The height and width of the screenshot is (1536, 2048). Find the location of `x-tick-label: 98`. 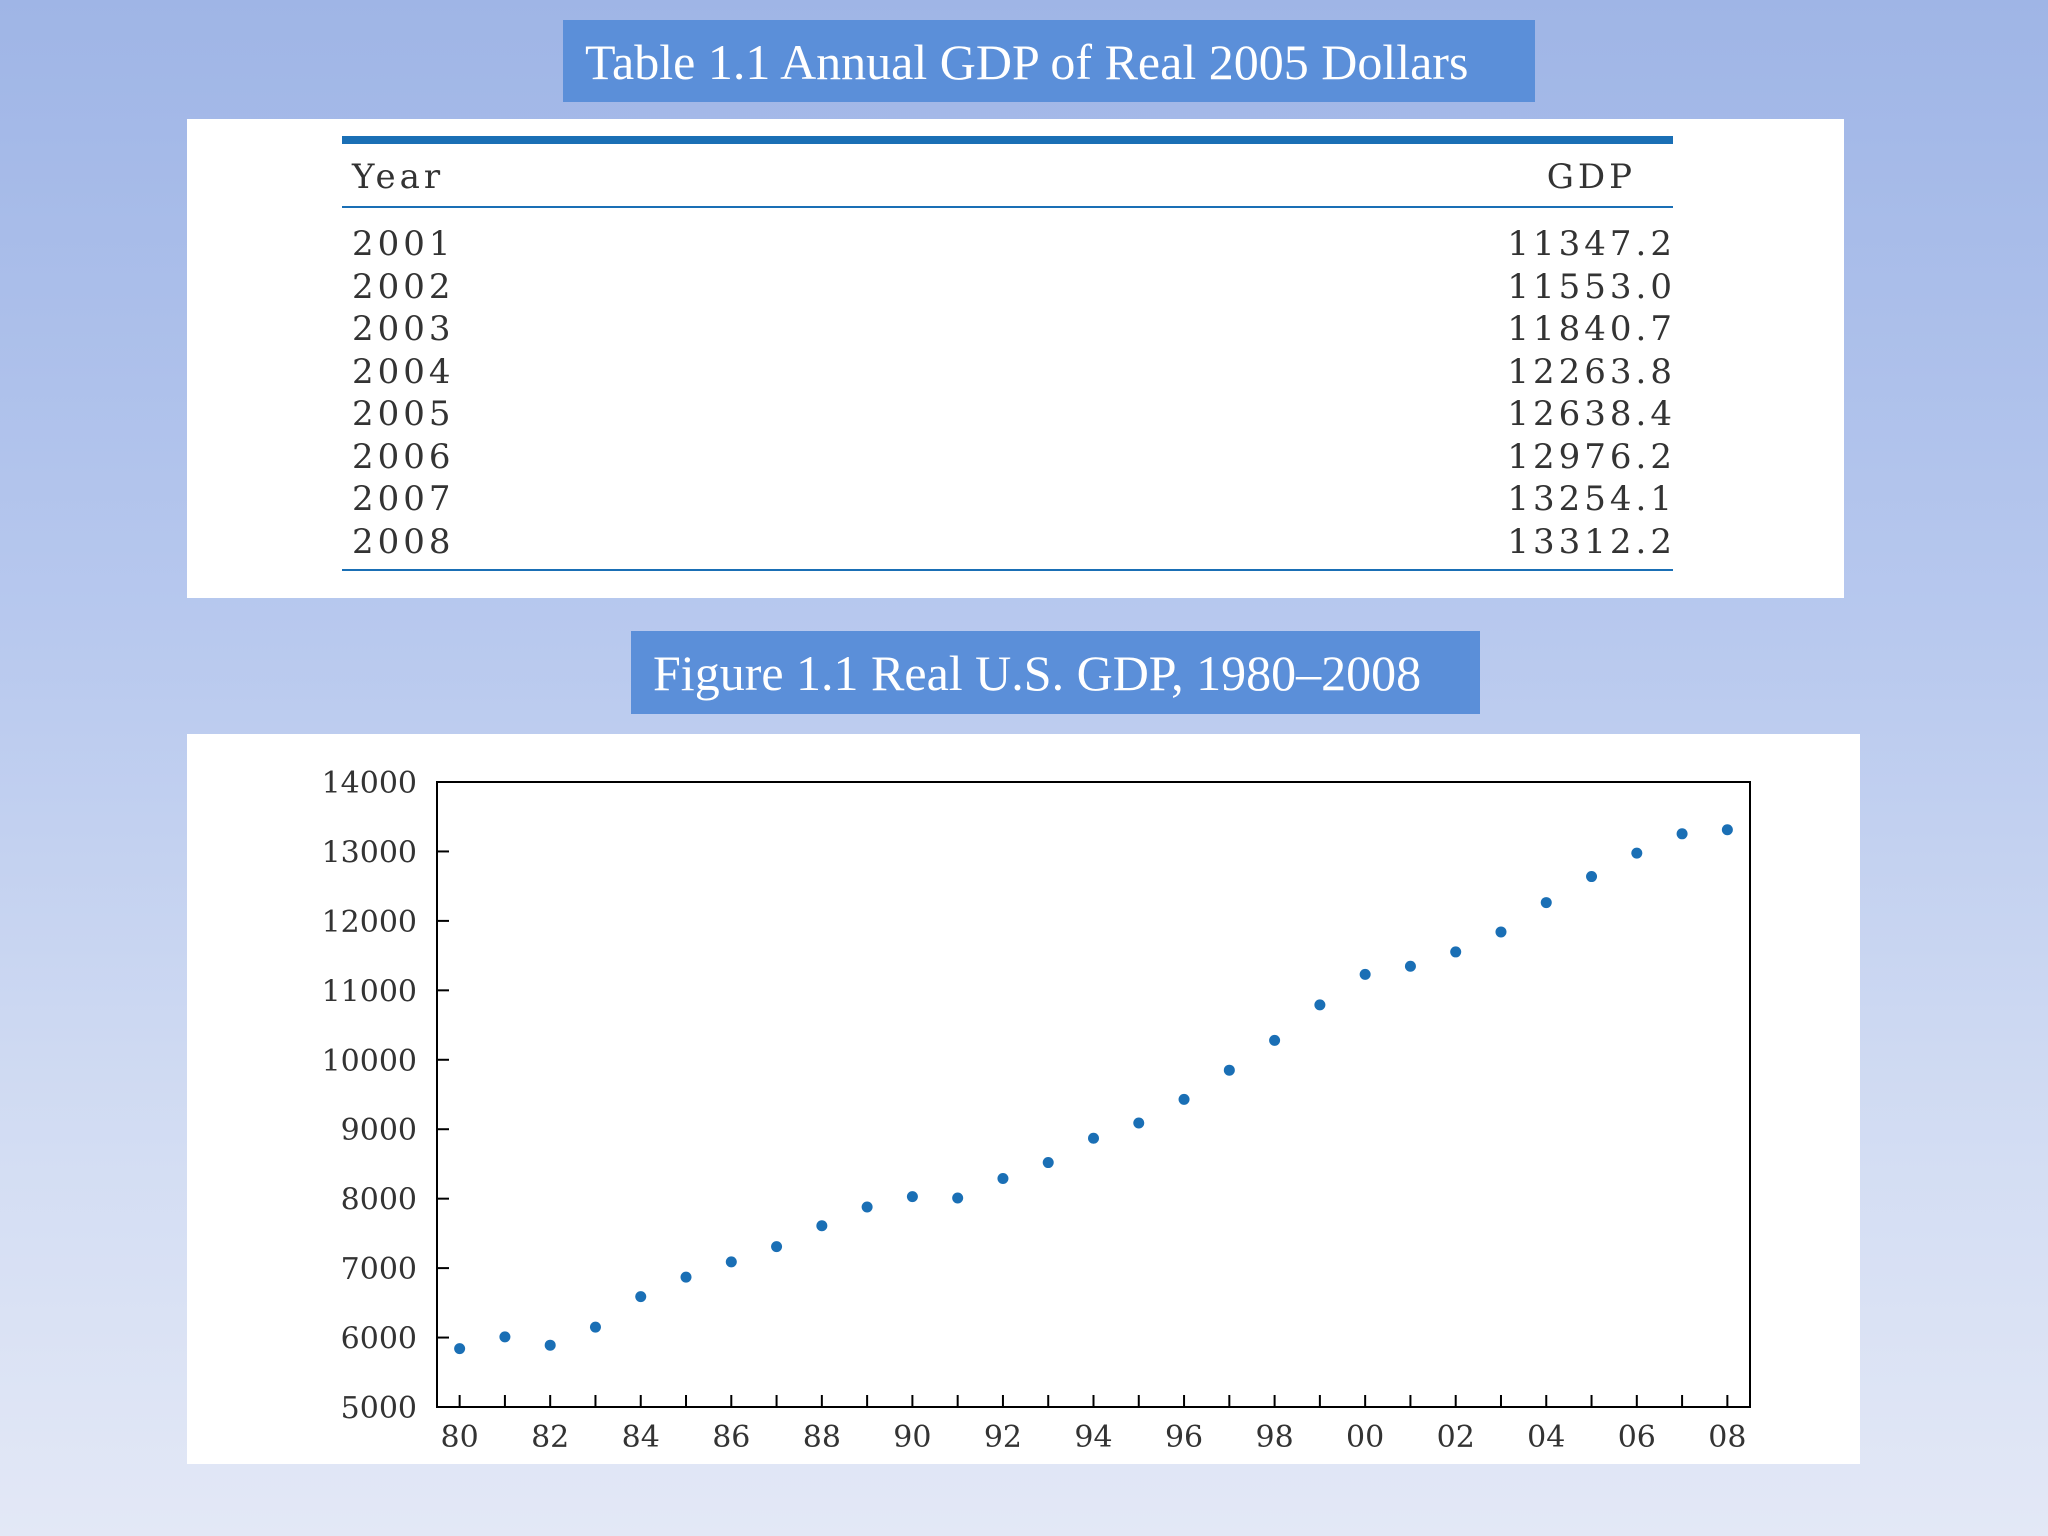

x-tick-label: 98 is located at coordinates (1275, 1437).